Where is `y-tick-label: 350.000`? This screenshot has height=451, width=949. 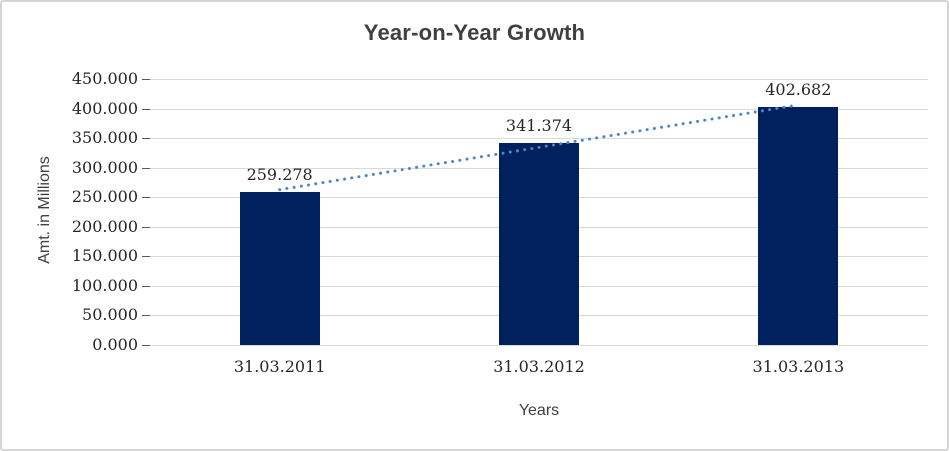 y-tick-label: 350.000 is located at coordinates (104, 138).